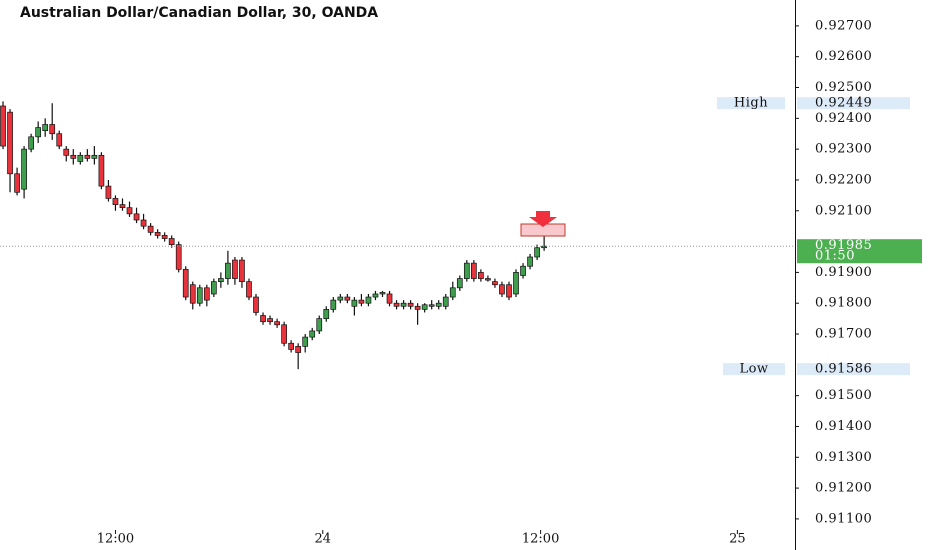 Image resolution: width=932 pixels, height=550 pixels. I want to click on signal-arrow, so click(543, 219).